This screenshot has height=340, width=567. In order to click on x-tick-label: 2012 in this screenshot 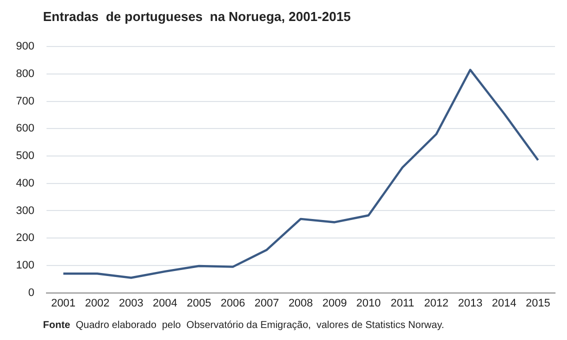, I will do `click(436, 303)`.